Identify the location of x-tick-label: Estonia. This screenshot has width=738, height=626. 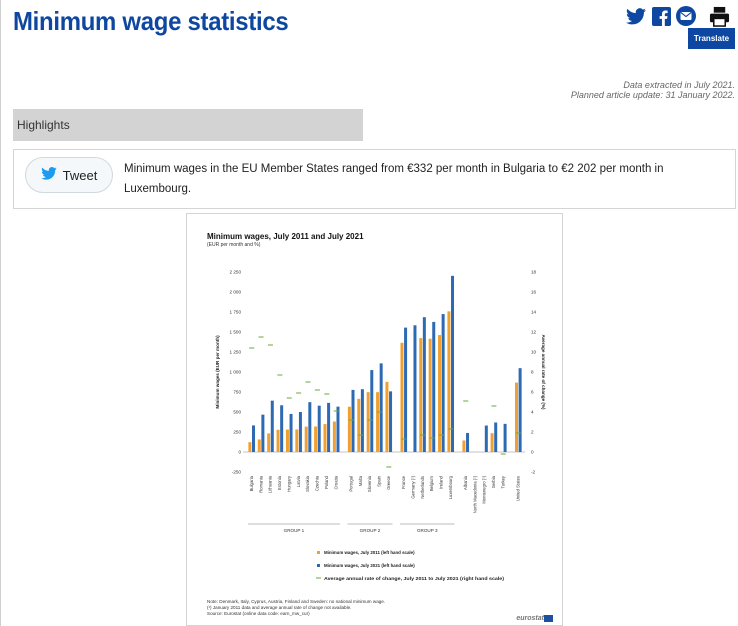
(279, 482).